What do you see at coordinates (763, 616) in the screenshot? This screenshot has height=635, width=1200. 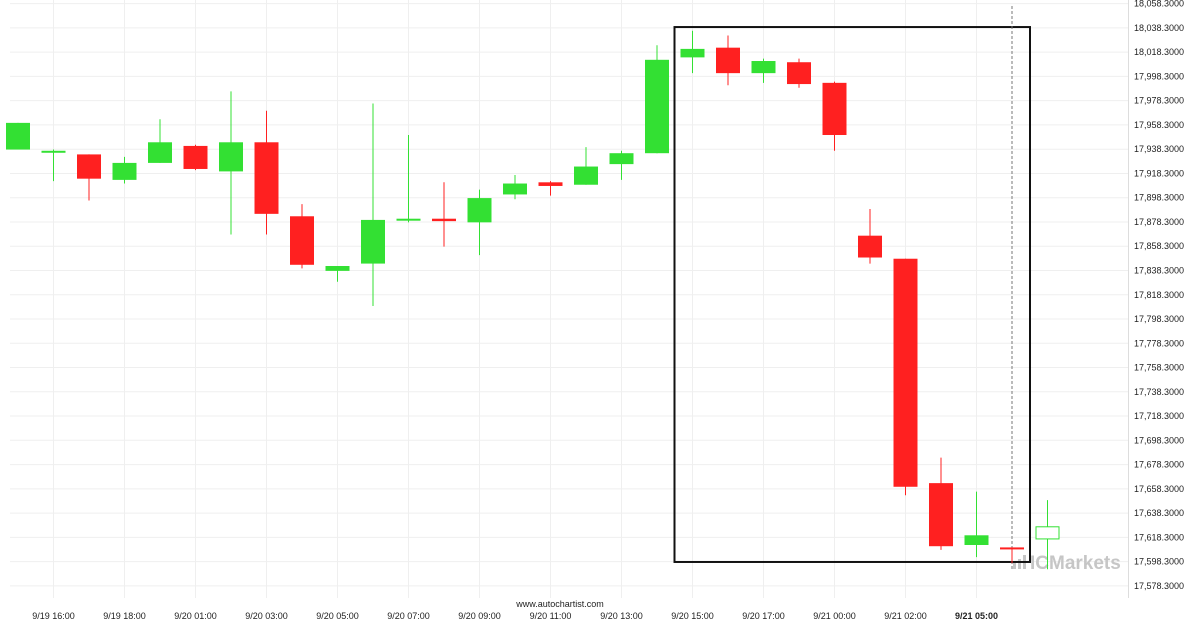 I see `x-tick-label: 9/20 17:00` at bounding box center [763, 616].